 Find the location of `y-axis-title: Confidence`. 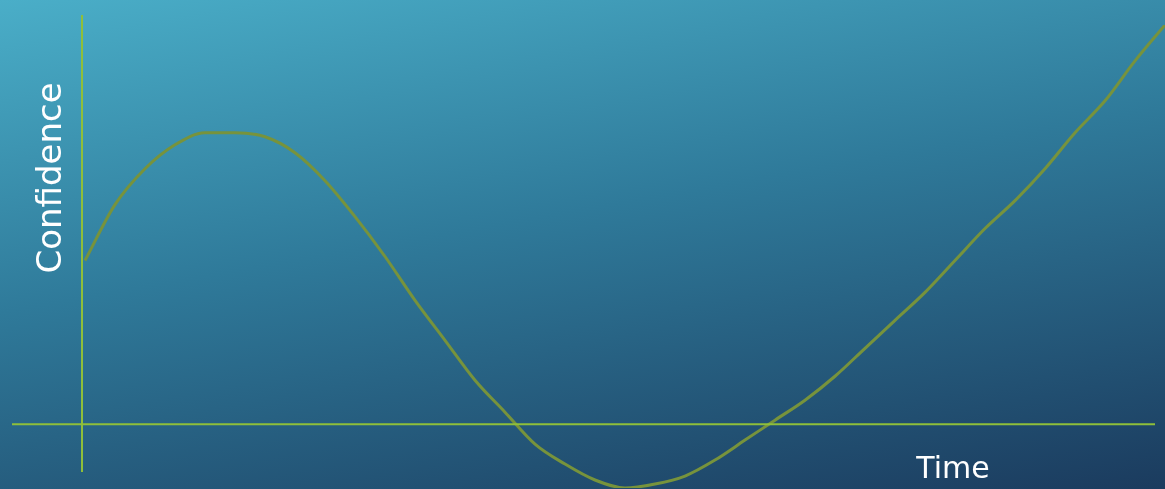

y-axis-title: Confidence is located at coordinates (48, 178).